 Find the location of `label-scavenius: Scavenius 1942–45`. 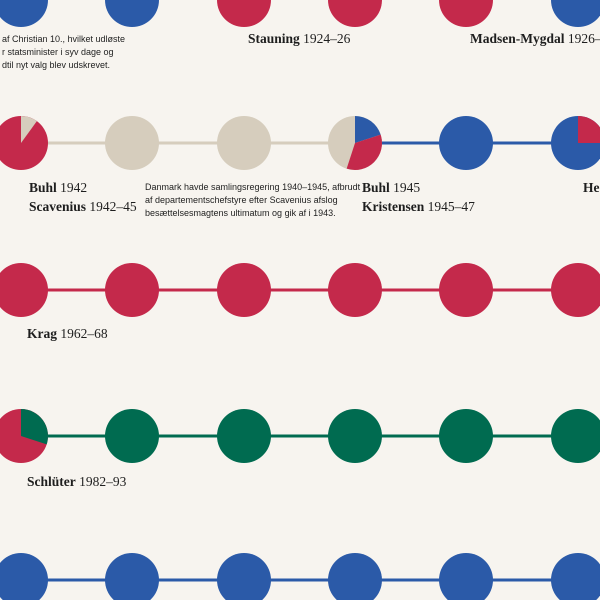

label-scavenius: Scavenius 1942–45 is located at coordinates (83, 206).